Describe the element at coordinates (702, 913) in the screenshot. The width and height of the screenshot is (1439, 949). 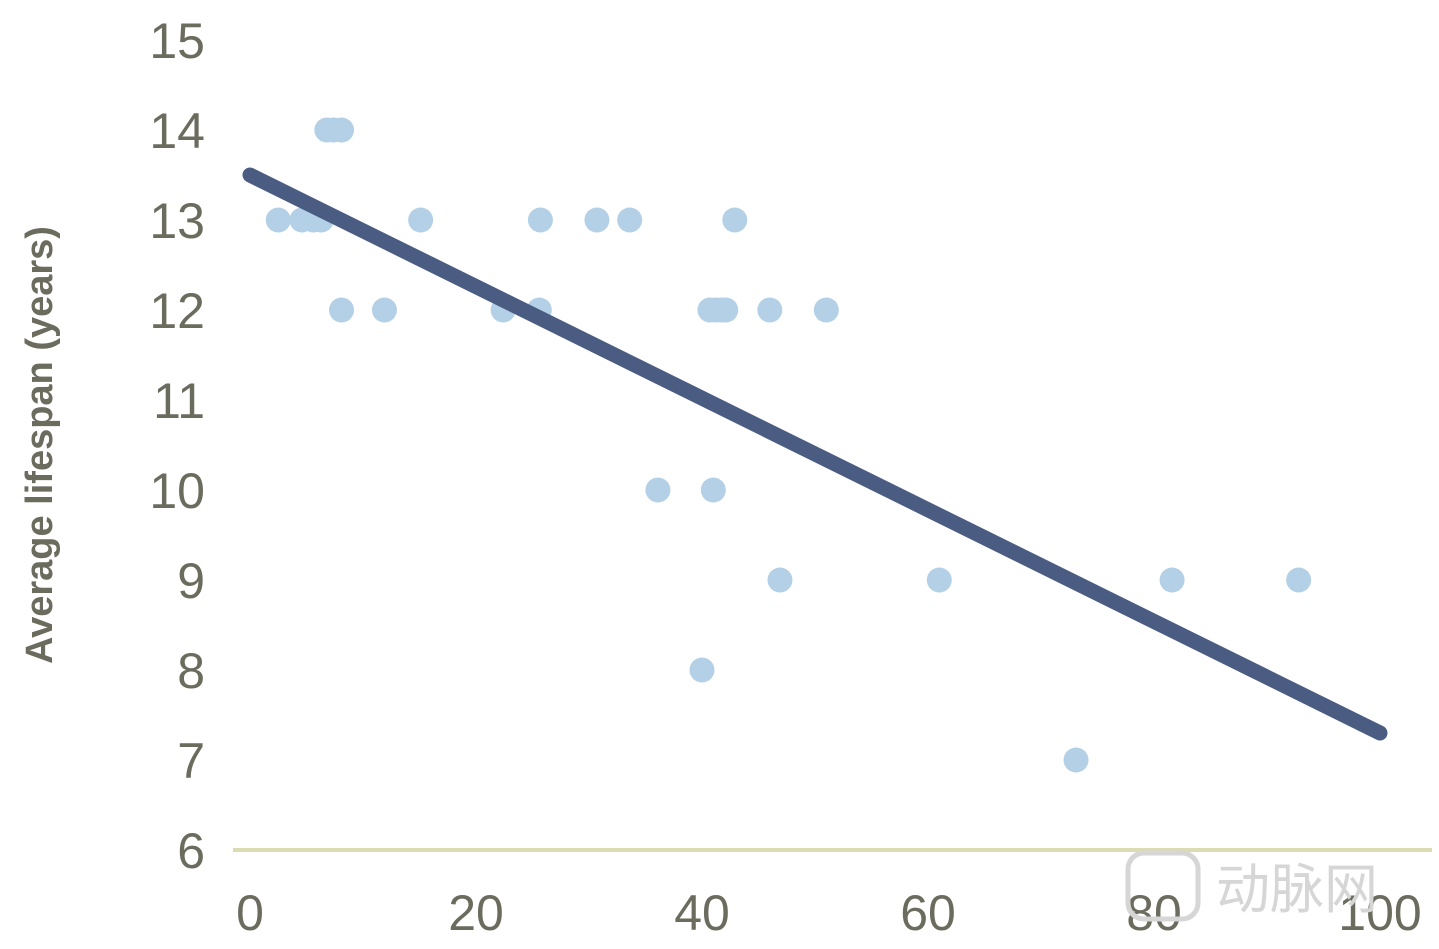
I see `x-tick-label: 40` at that location.